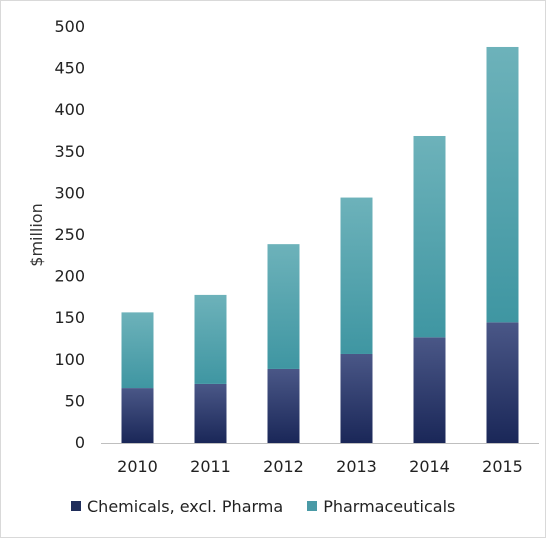 The width and height of the screenshot is (546, 538). What do you see at coordinates (69, 359) in the screenshot?
I see `y-tick-label: 100` at bounding box center [69, 359].